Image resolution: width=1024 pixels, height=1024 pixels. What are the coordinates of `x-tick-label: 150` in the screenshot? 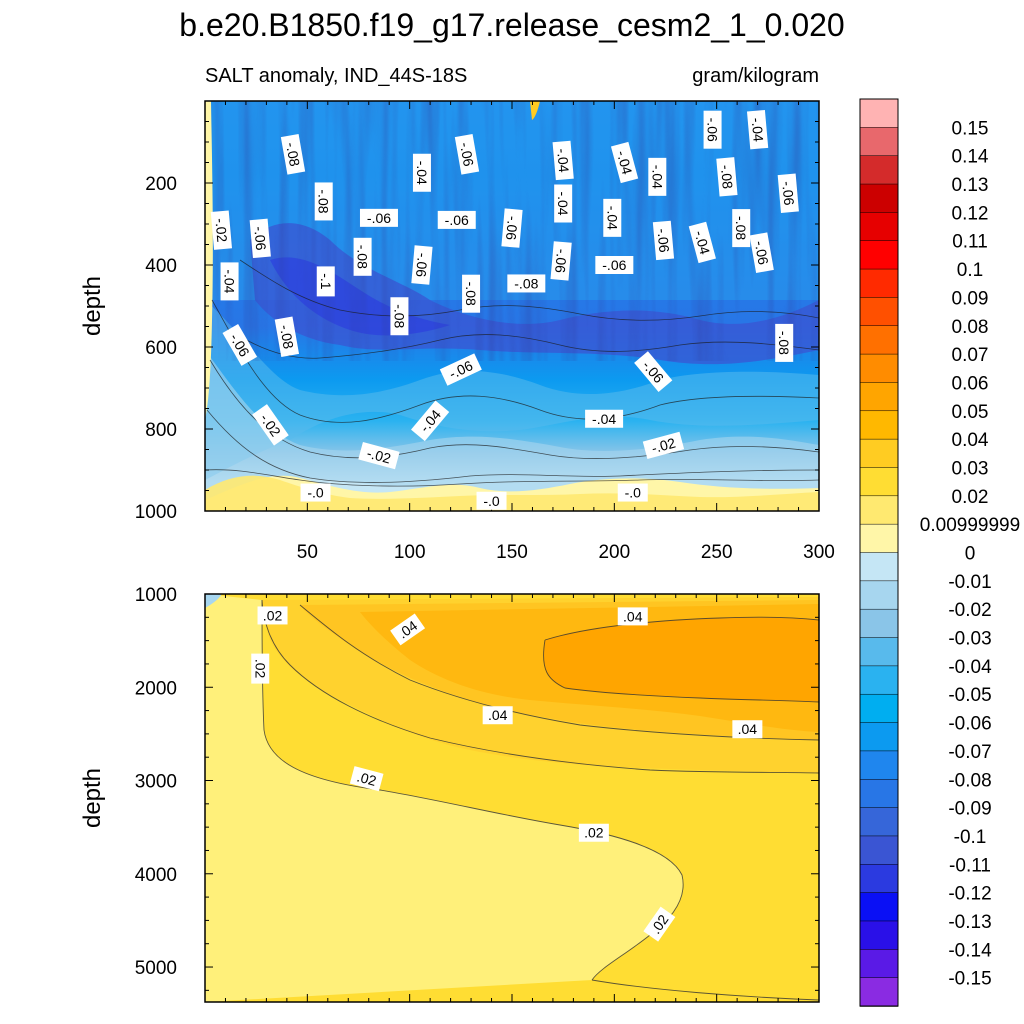 It's located at (512, 552).